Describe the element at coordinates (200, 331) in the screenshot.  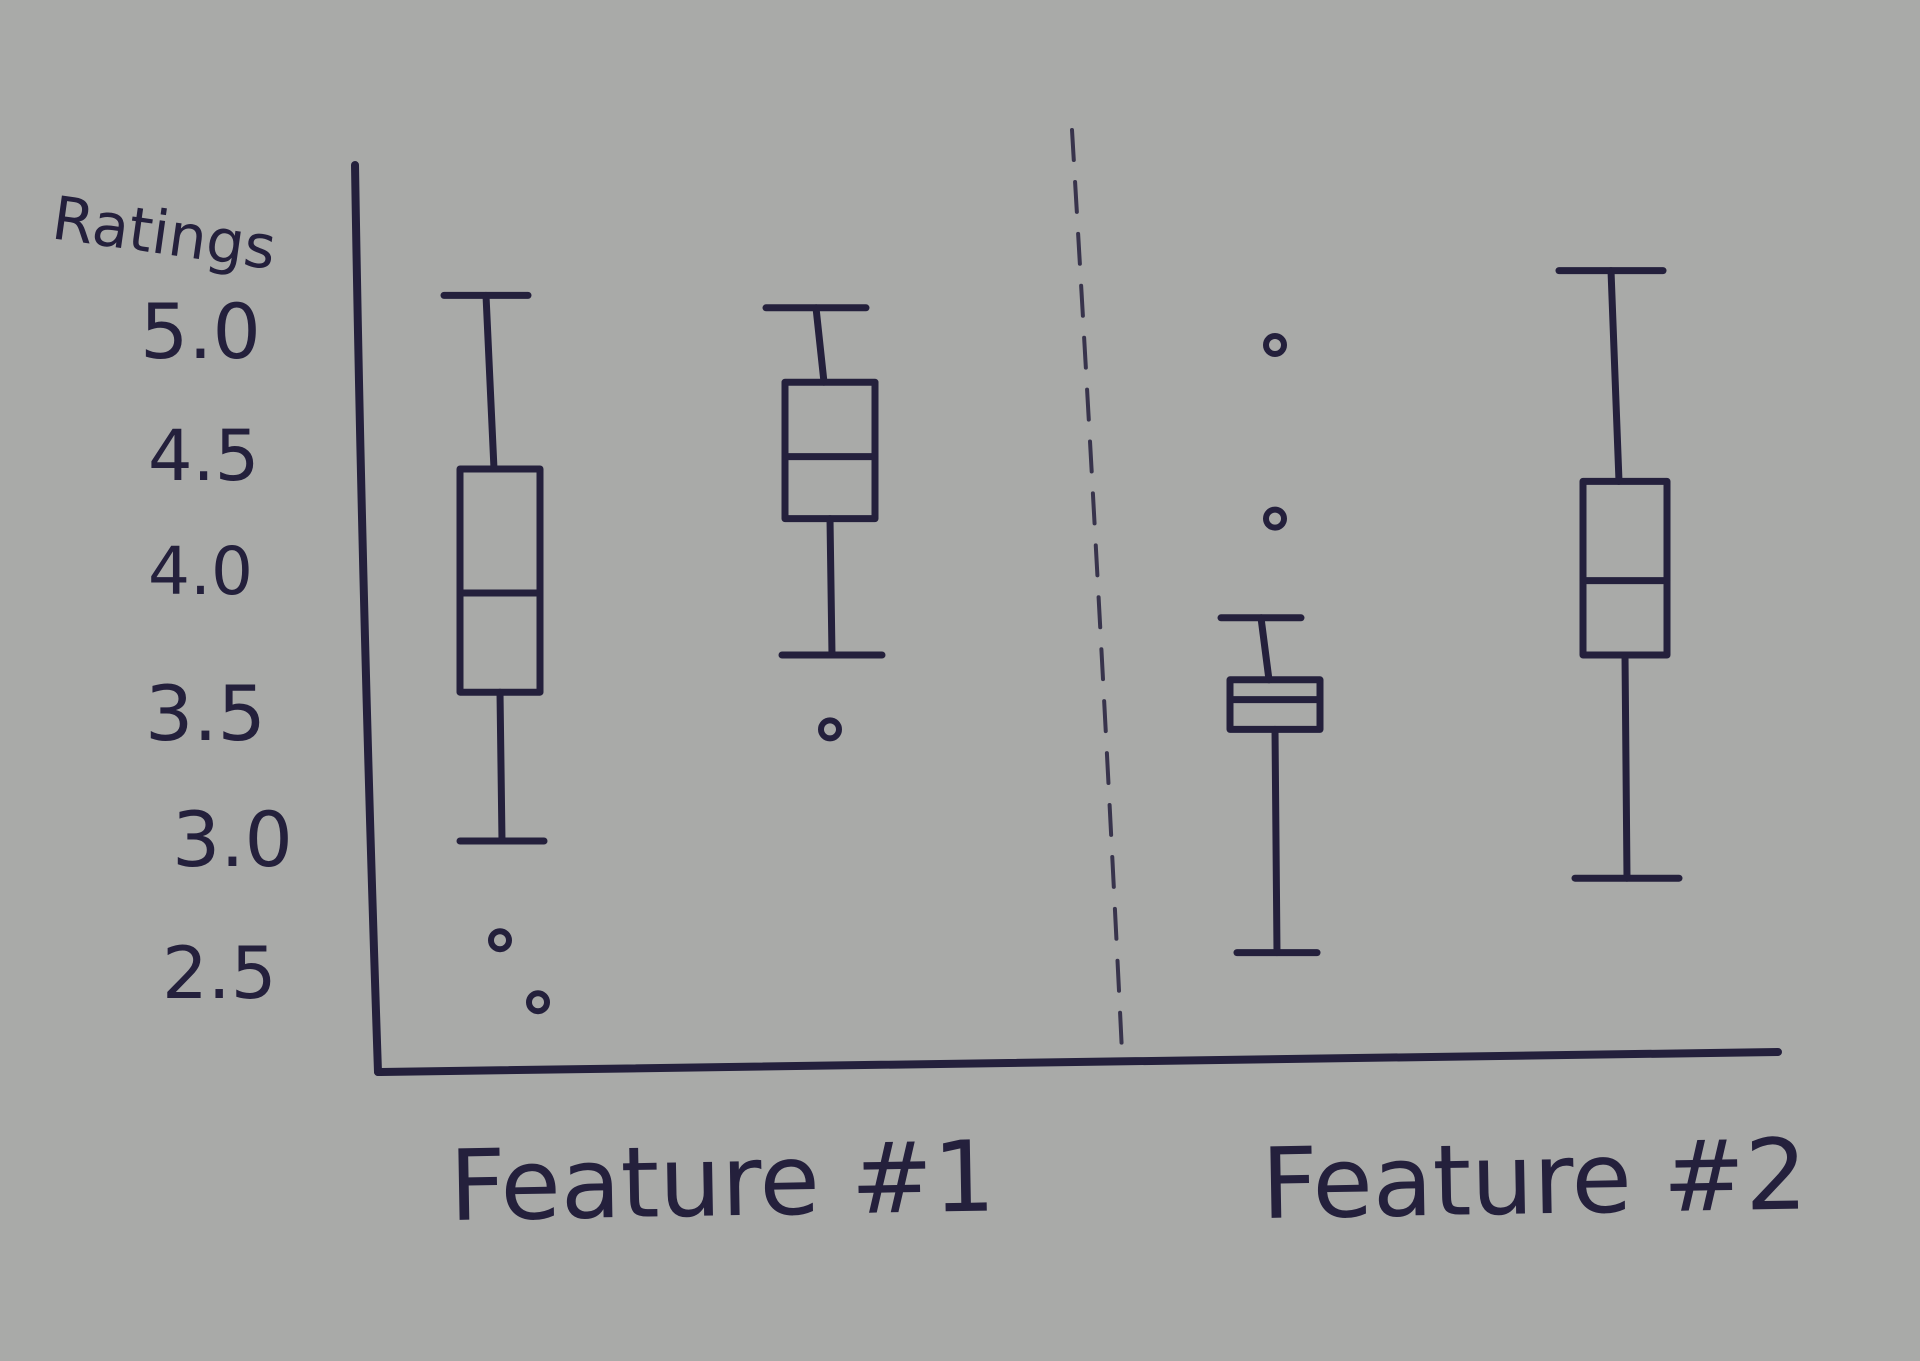
I see `y-tick-label: 5.0` at that location.